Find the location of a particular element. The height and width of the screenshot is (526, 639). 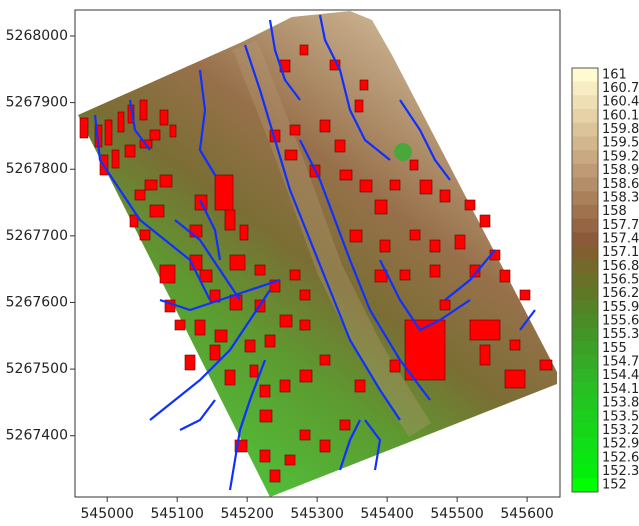

pond is located at coordinates (403, 152).